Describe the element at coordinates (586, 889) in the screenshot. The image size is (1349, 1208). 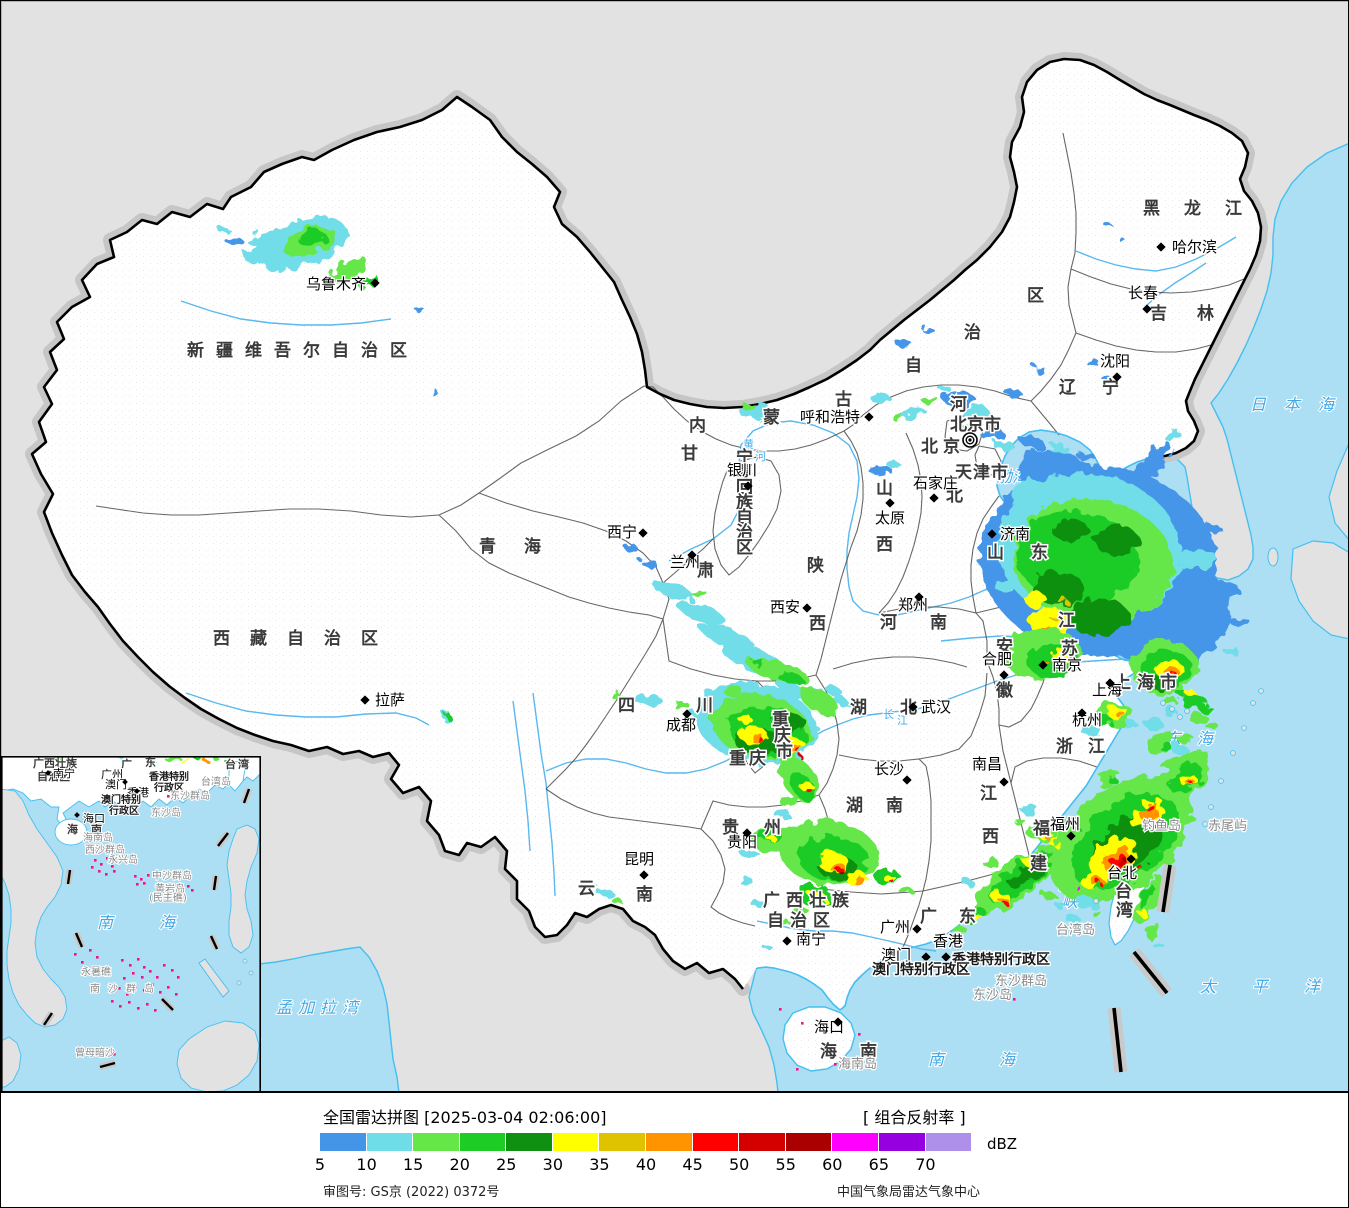
I see `province-label: 云` at that location.